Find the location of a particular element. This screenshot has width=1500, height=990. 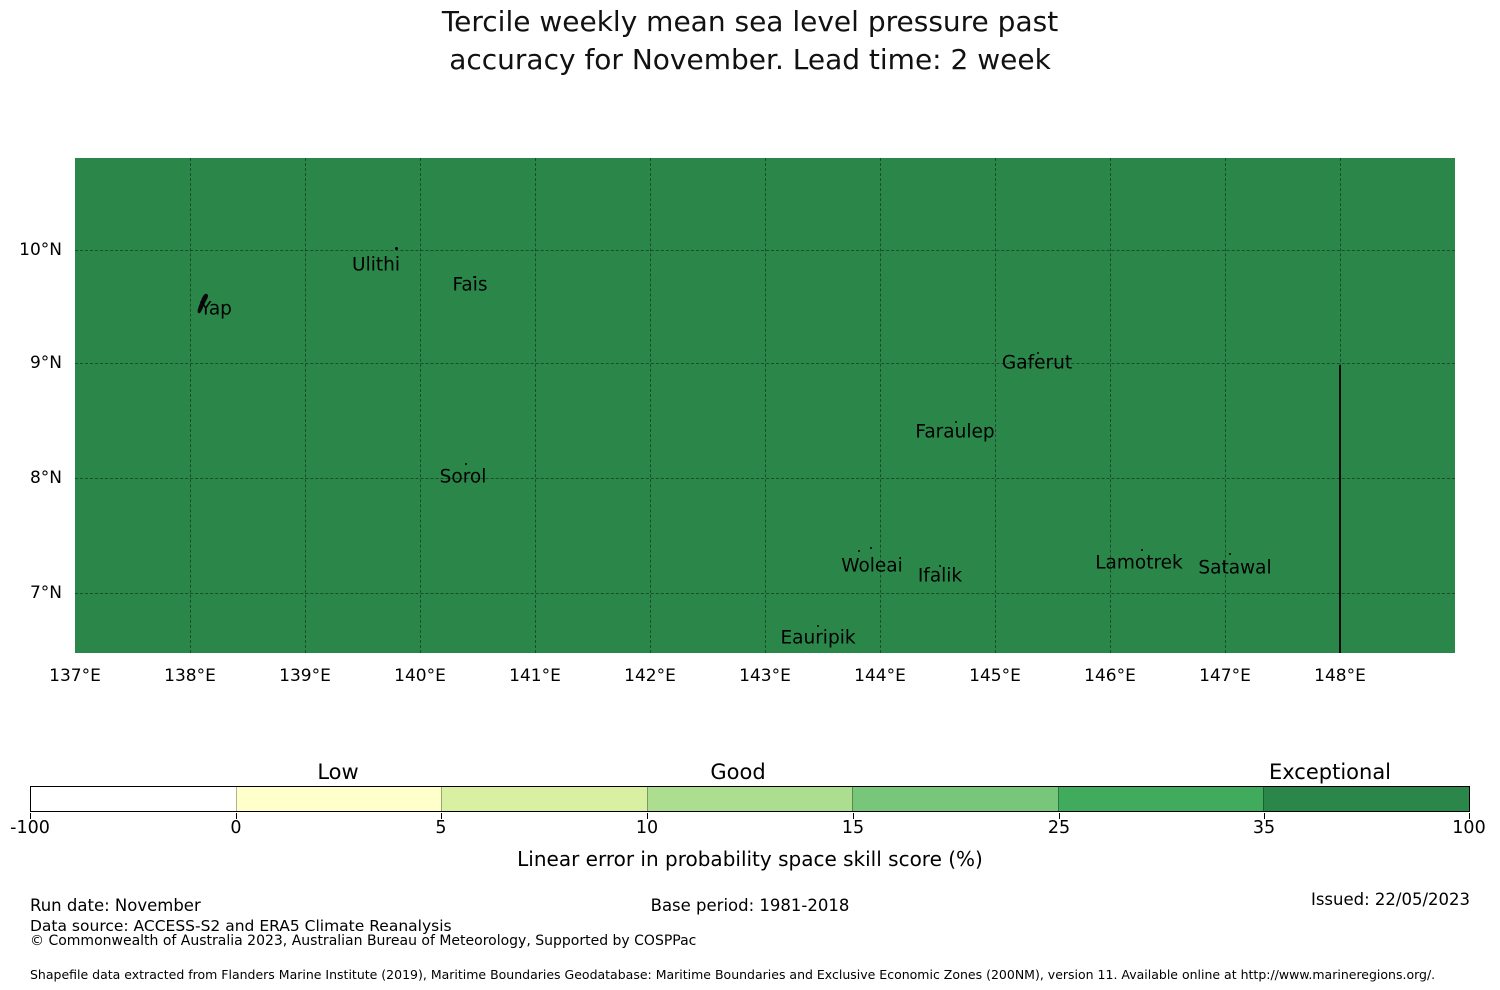

xtick-137e: 137°E is located at coordinates (75, 676).